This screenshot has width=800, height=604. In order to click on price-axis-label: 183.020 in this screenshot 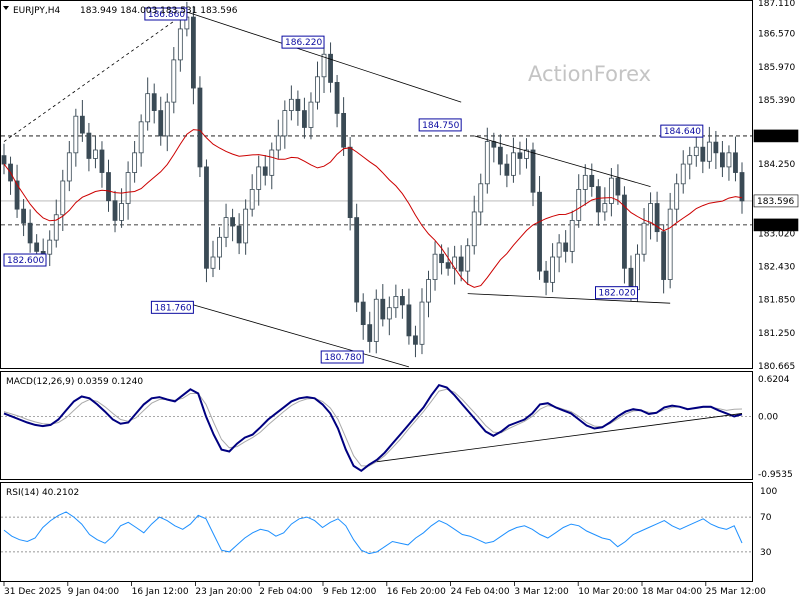, I will do `click(776, 234)`.